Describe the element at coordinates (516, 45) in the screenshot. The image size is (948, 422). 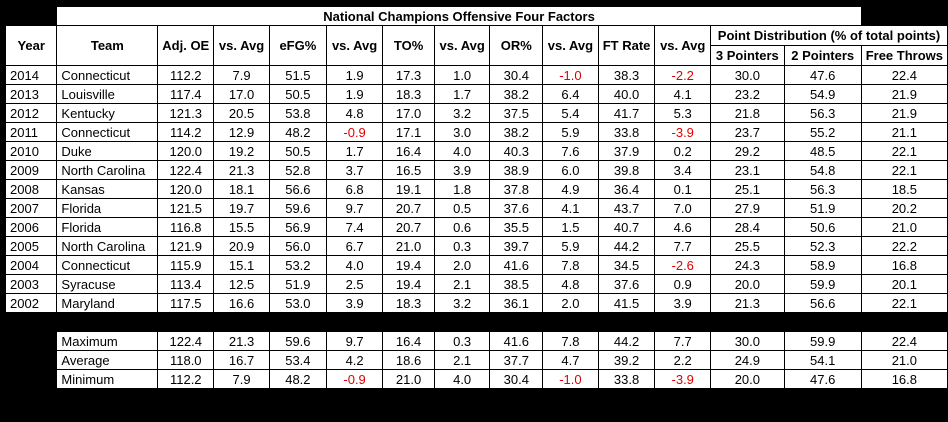
I see `header-or: OR%` at that location.